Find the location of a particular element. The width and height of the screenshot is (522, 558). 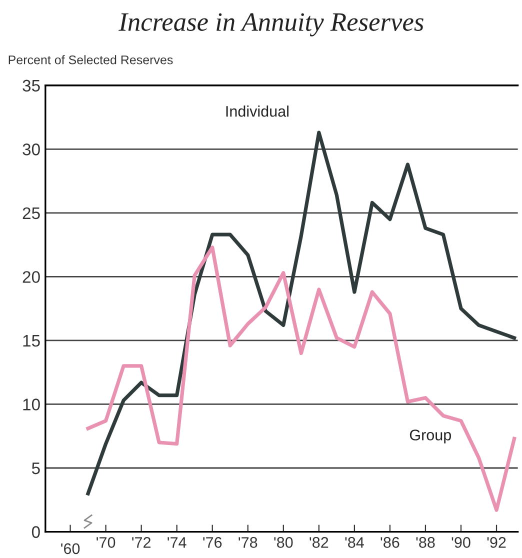

series-label: Group is located at coordinates (430, 437).